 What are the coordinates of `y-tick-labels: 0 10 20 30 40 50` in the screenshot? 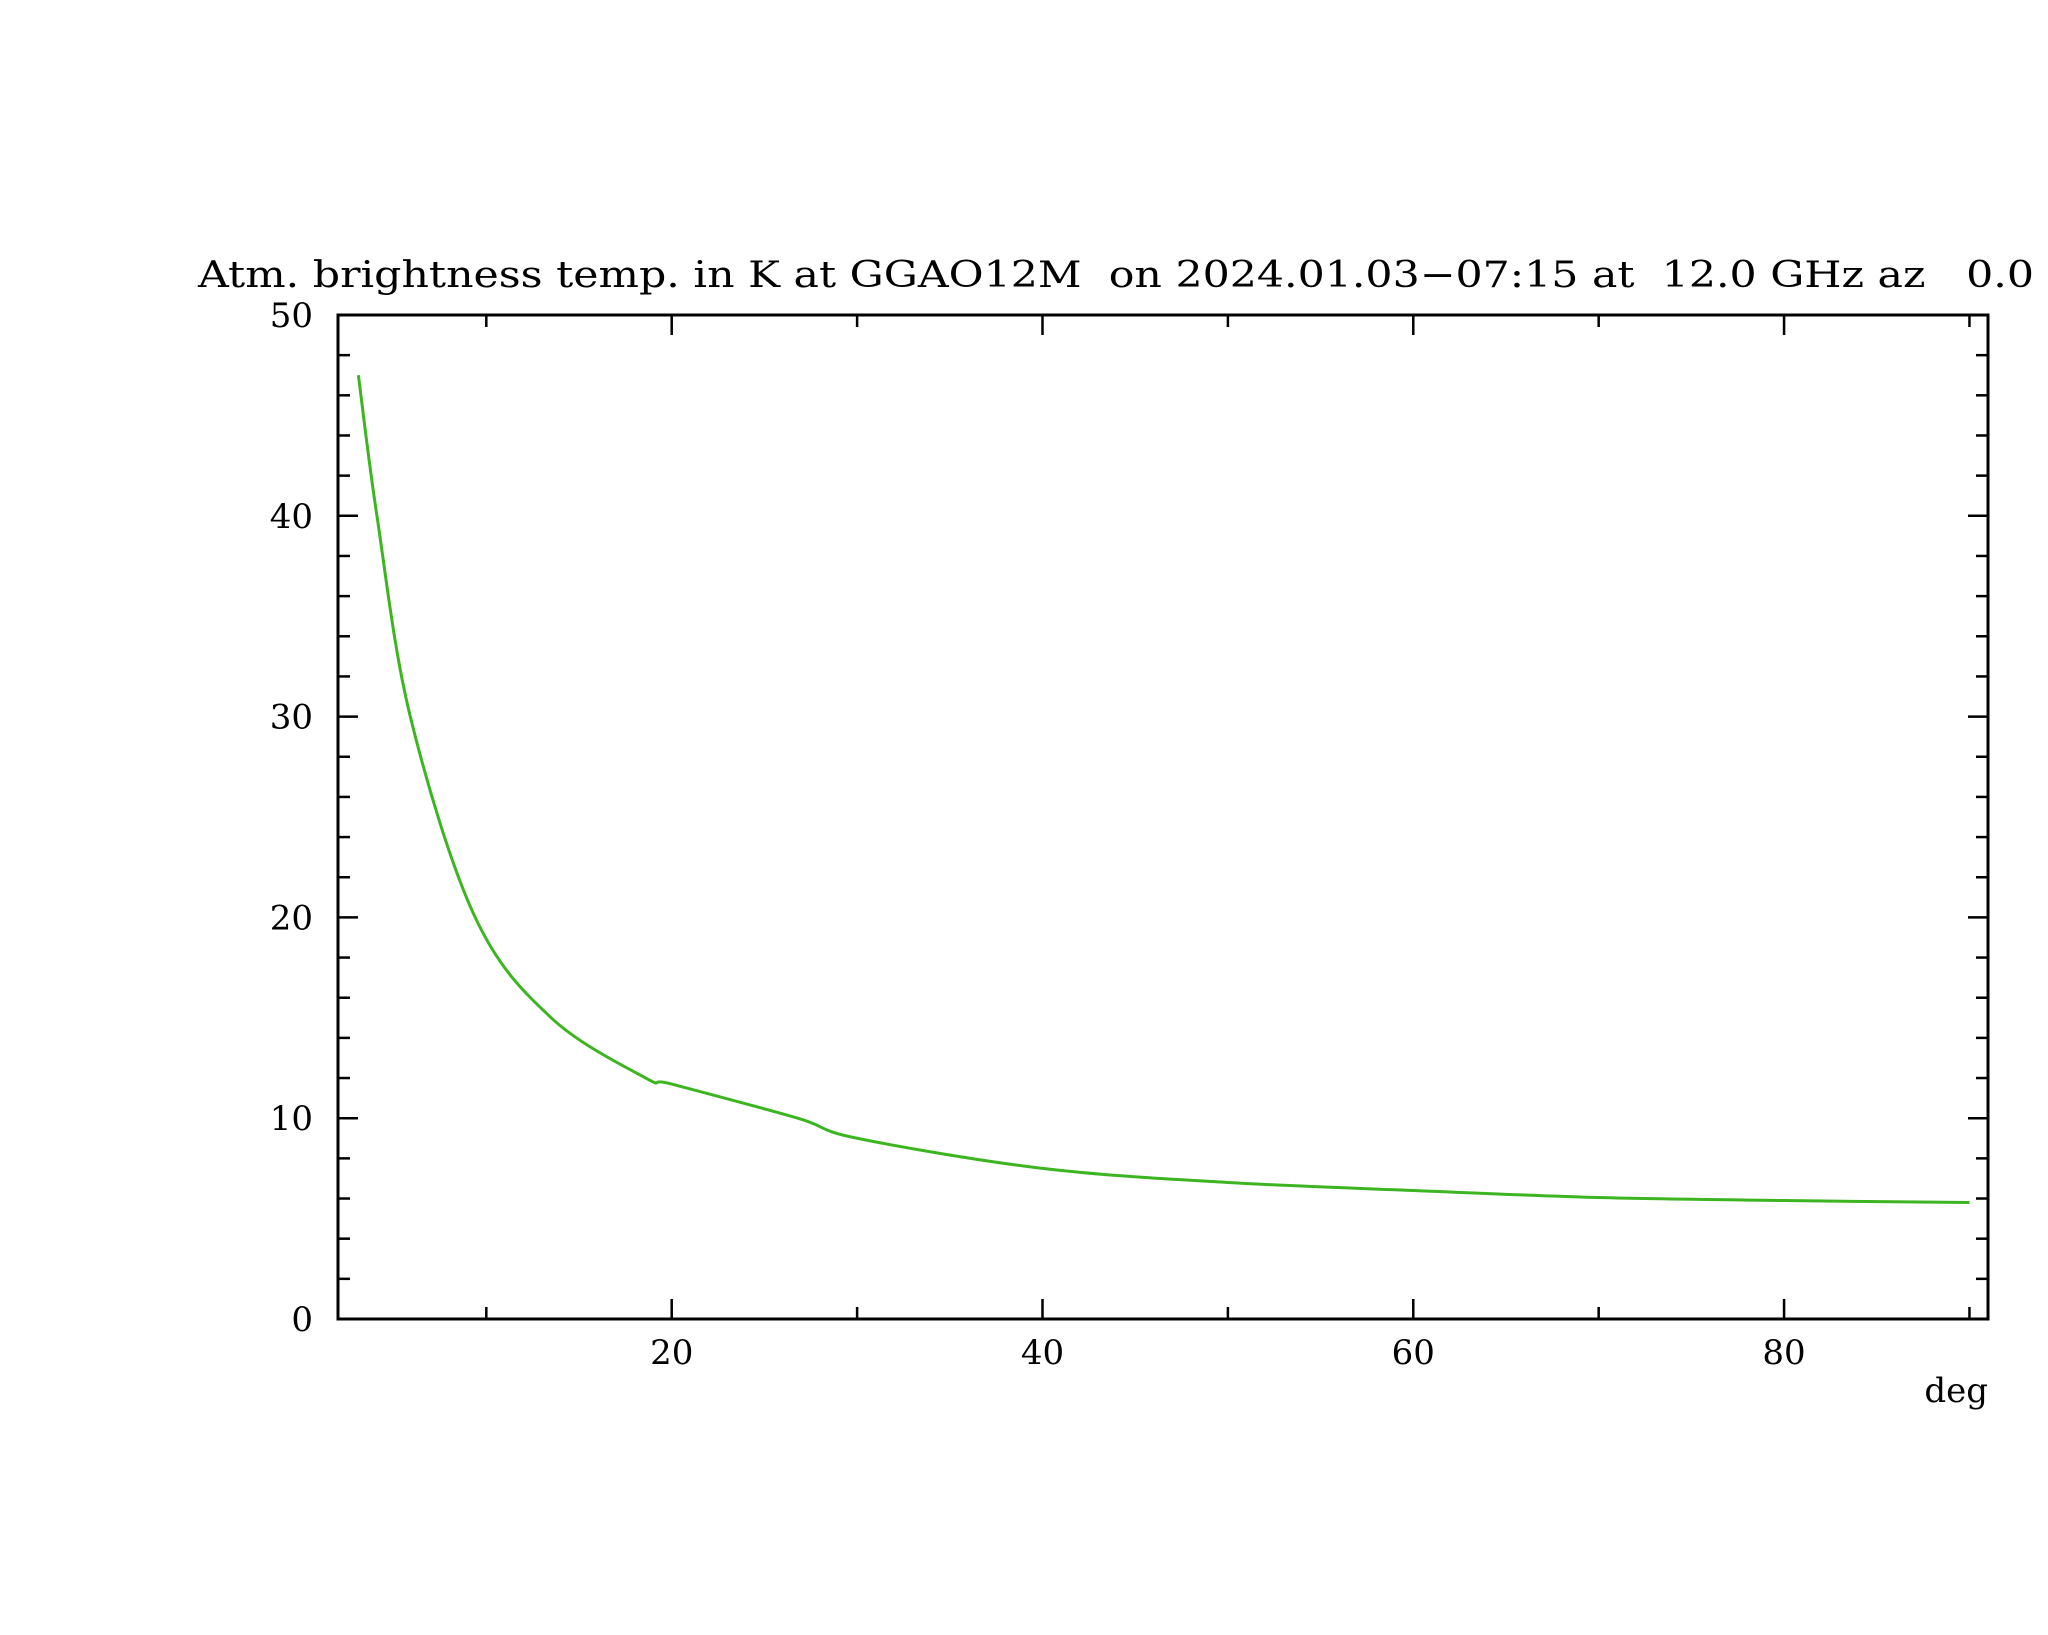 It's located at (291, 818).